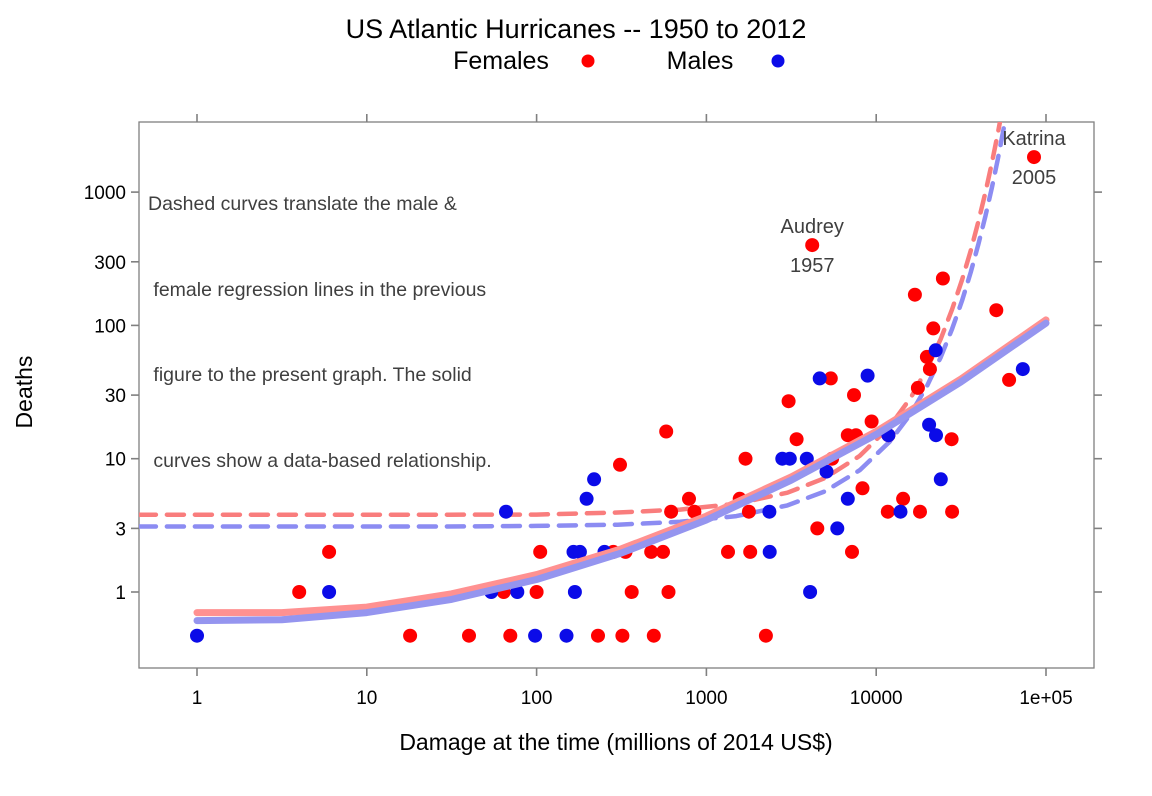 This screenshot has height=796, width=1152. What do you see at coordinates (1034, 139) in the screenshot?
I see `storm-name-label: Katrina` at bounding box center [1034, 139].